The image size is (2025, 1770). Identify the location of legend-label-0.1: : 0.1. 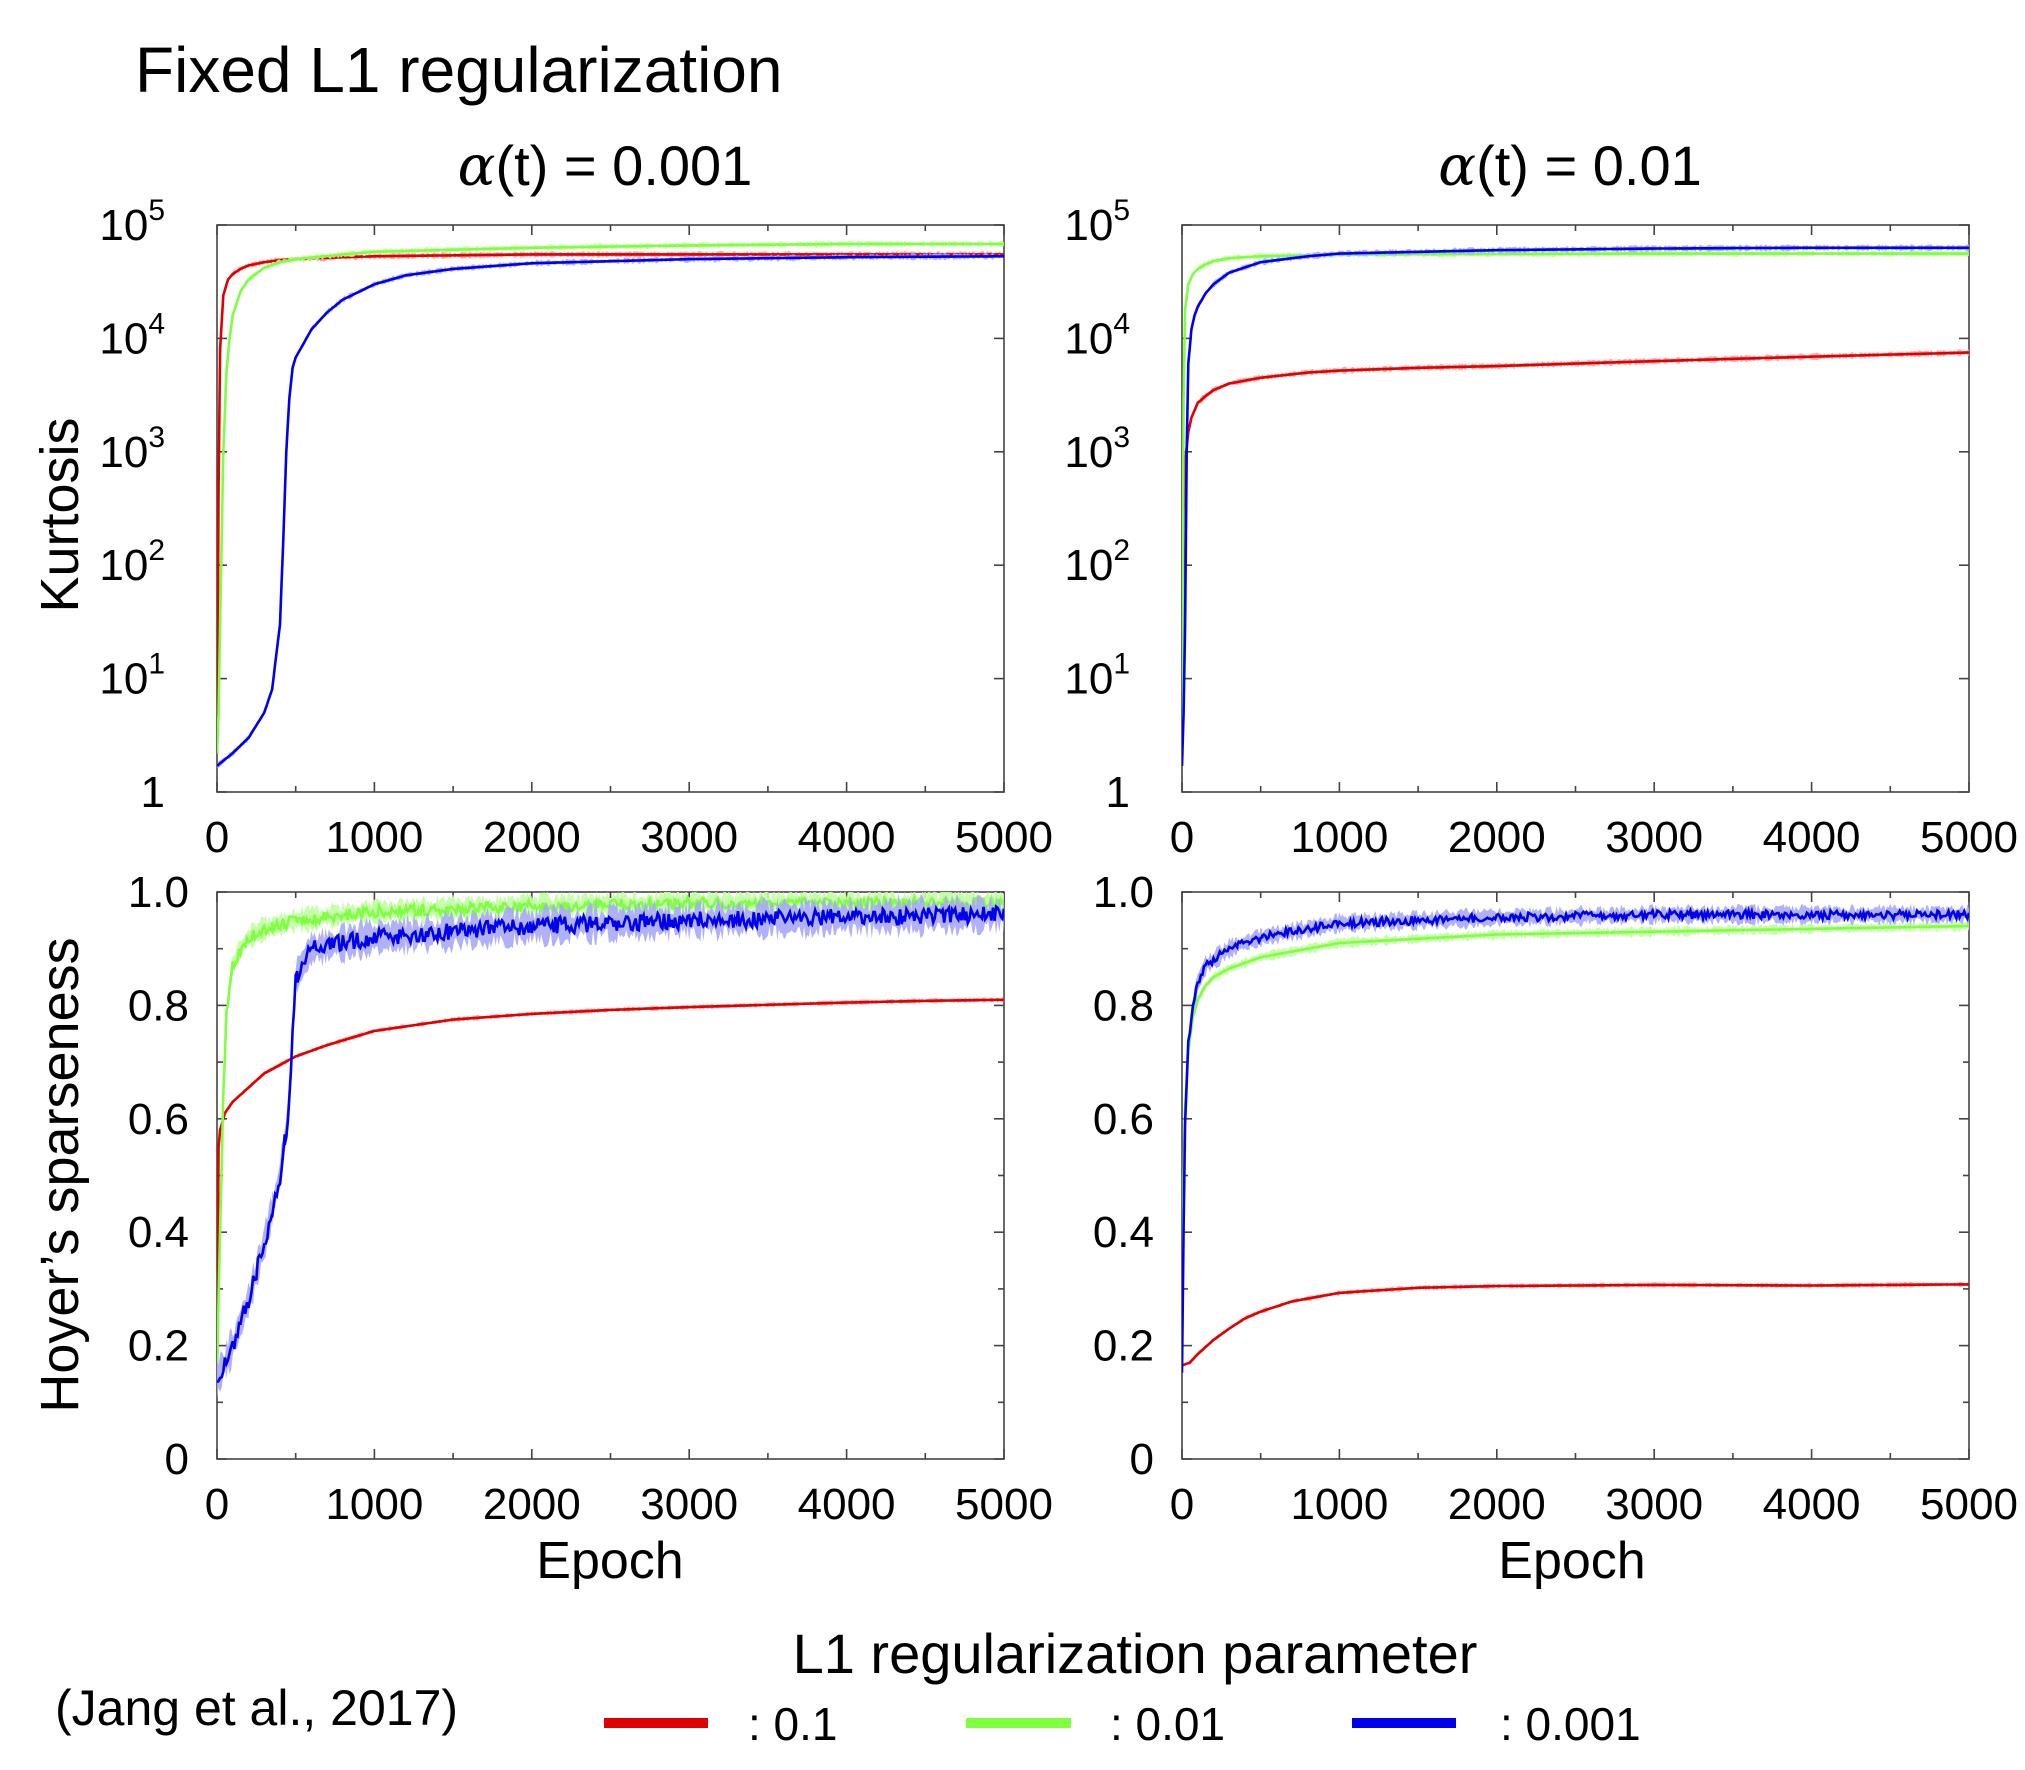
(793, 1724).